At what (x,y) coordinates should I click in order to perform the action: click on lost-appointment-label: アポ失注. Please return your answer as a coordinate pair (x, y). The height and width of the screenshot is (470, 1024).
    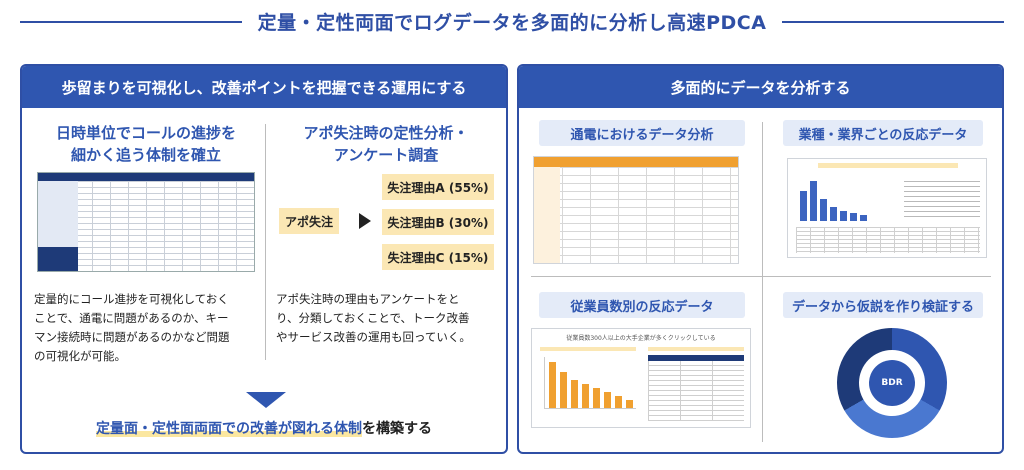
    Looking at the image, I should click on (309, 221).